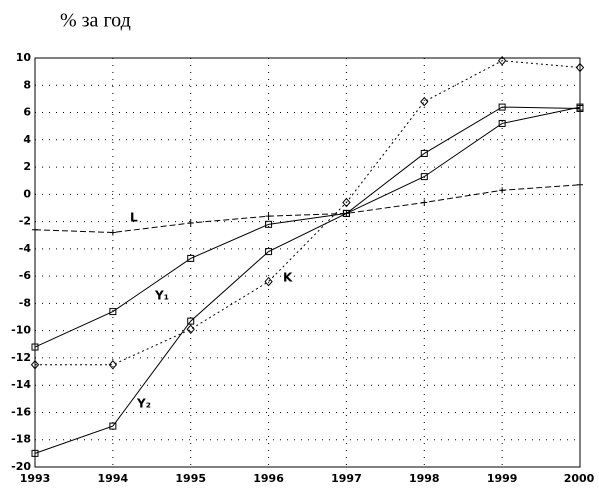  I want to click on x-tick-label: 1999, so click(502, 478).